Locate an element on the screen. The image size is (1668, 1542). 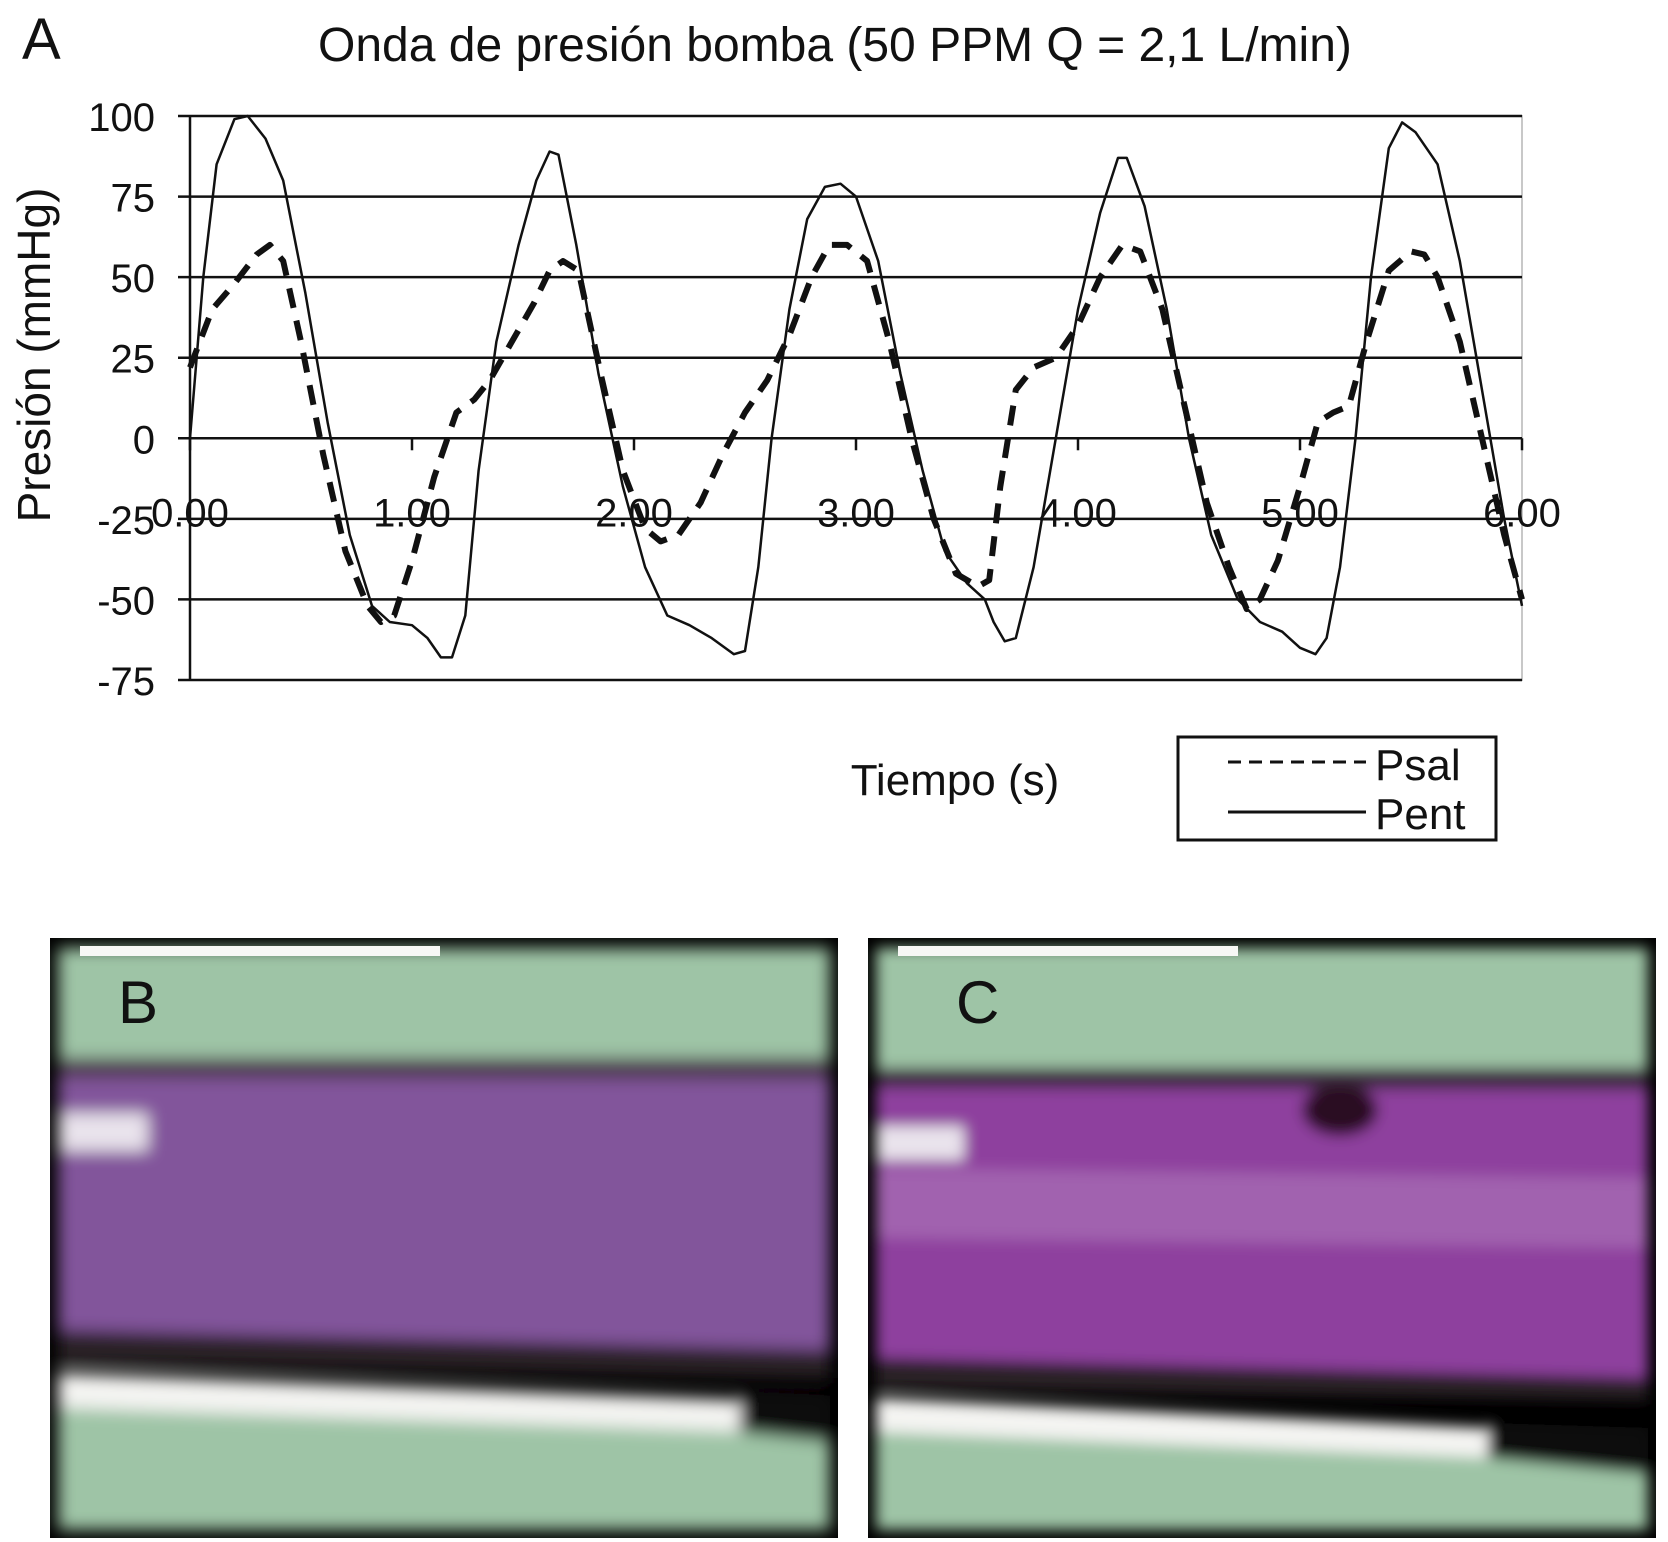
x-tick-label: 4.00 is located at coordinates (1078, 513).